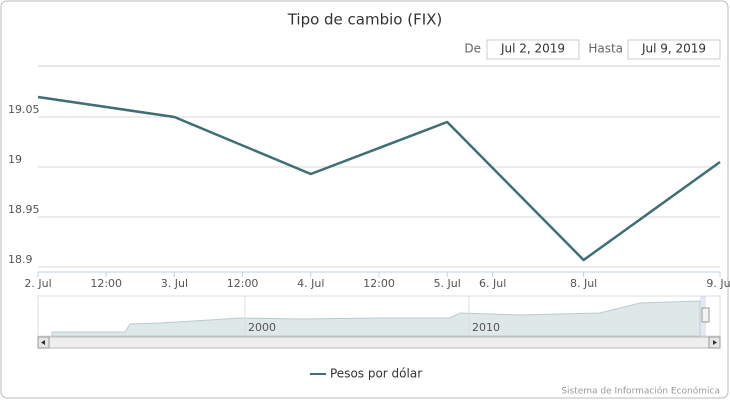 This screenshot has width=730, height=404. What do you see at coordinates (379, 322) in the screenshot?
I see `navigator` at bounding box center [379, 322].